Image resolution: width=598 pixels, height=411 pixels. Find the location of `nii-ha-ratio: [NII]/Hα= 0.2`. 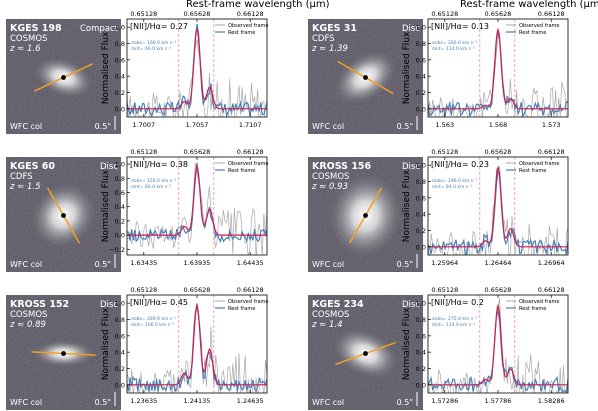

nii-ha-ratio: [NII]/Hα= 0.2 is located at coordinates (457, 302).